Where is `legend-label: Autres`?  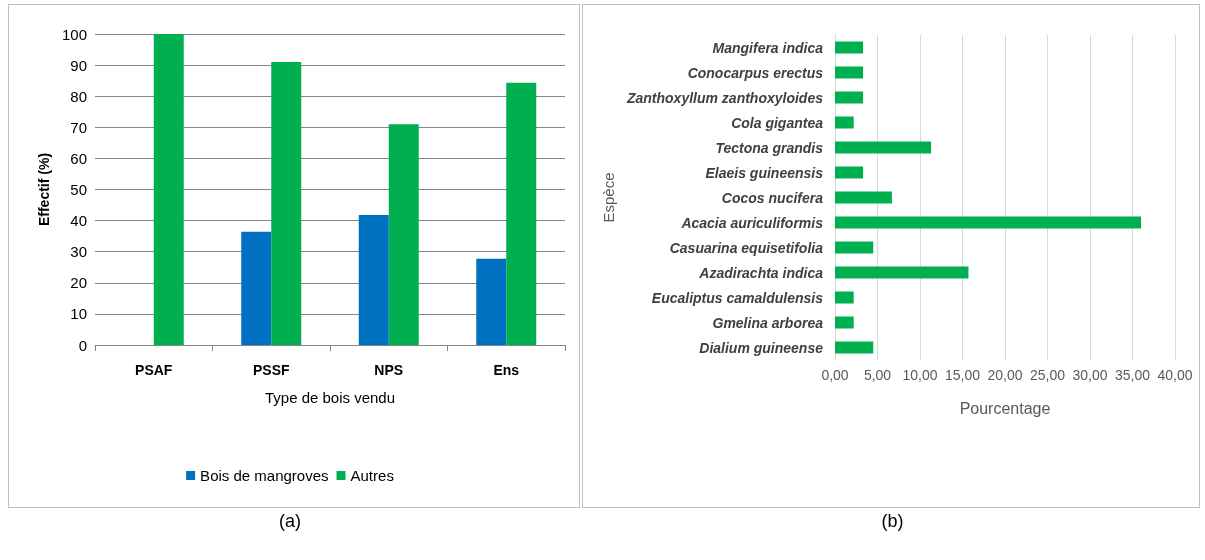
legend-label: Autres is located at coordinates (372, 475).